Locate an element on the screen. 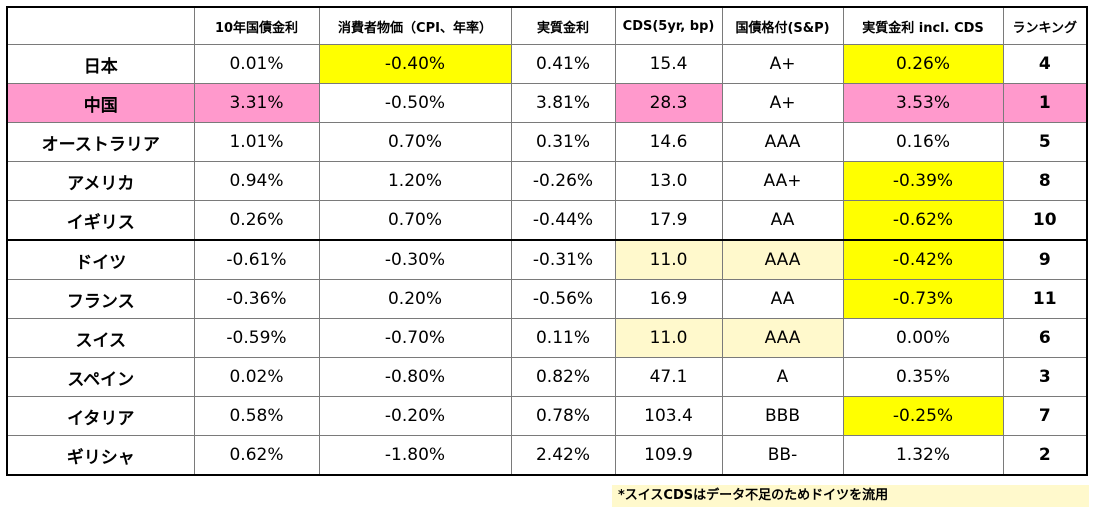 The image size is (1096, 510). yield-cell: 0.94% is located at coordinates (256, 181).